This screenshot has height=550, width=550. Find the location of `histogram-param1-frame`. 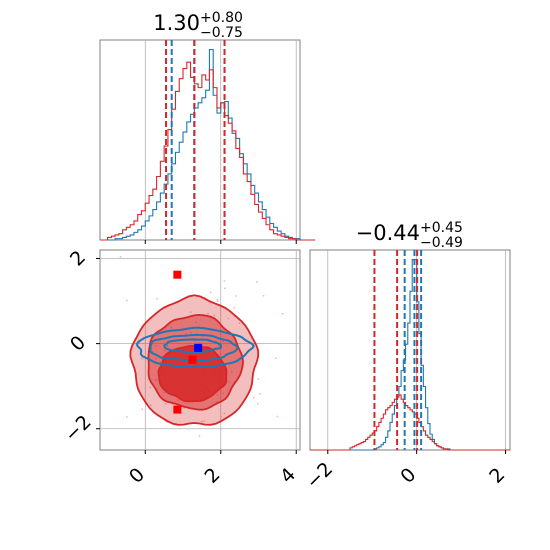

histogram-param1-frame is located at coordinates (200, 140).